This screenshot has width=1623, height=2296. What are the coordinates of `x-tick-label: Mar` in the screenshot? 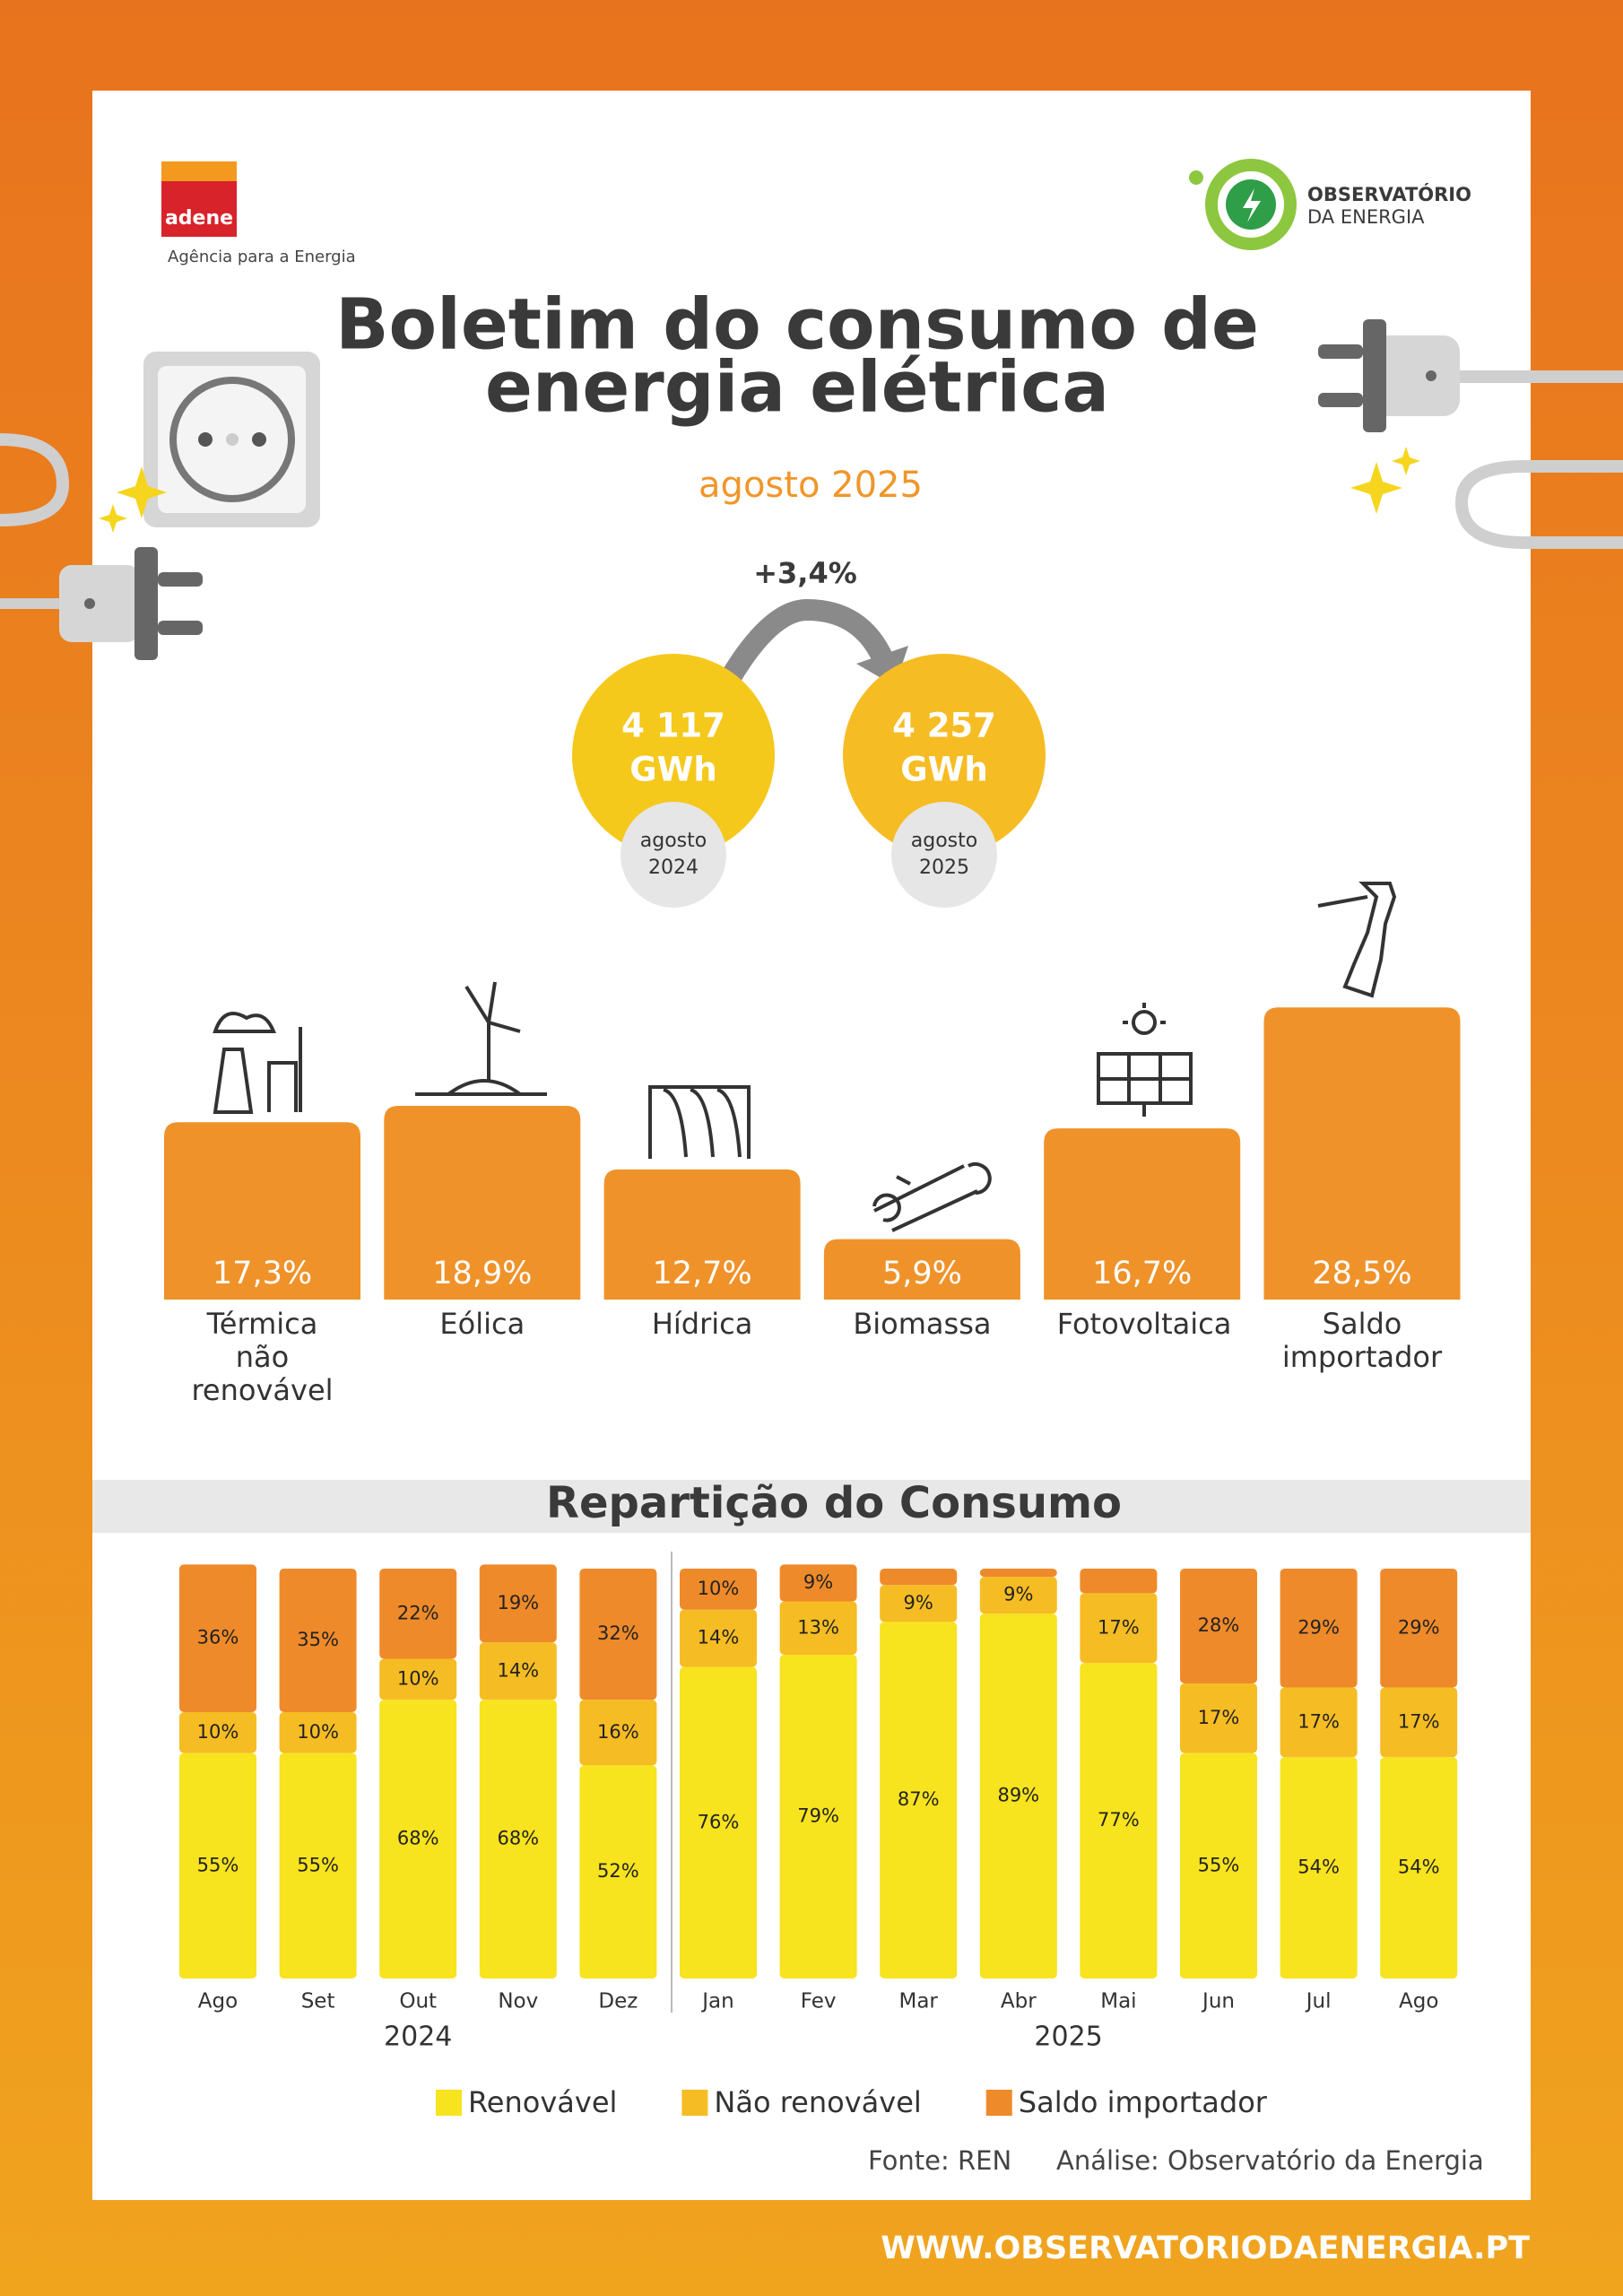 It's located at (918, 2001).